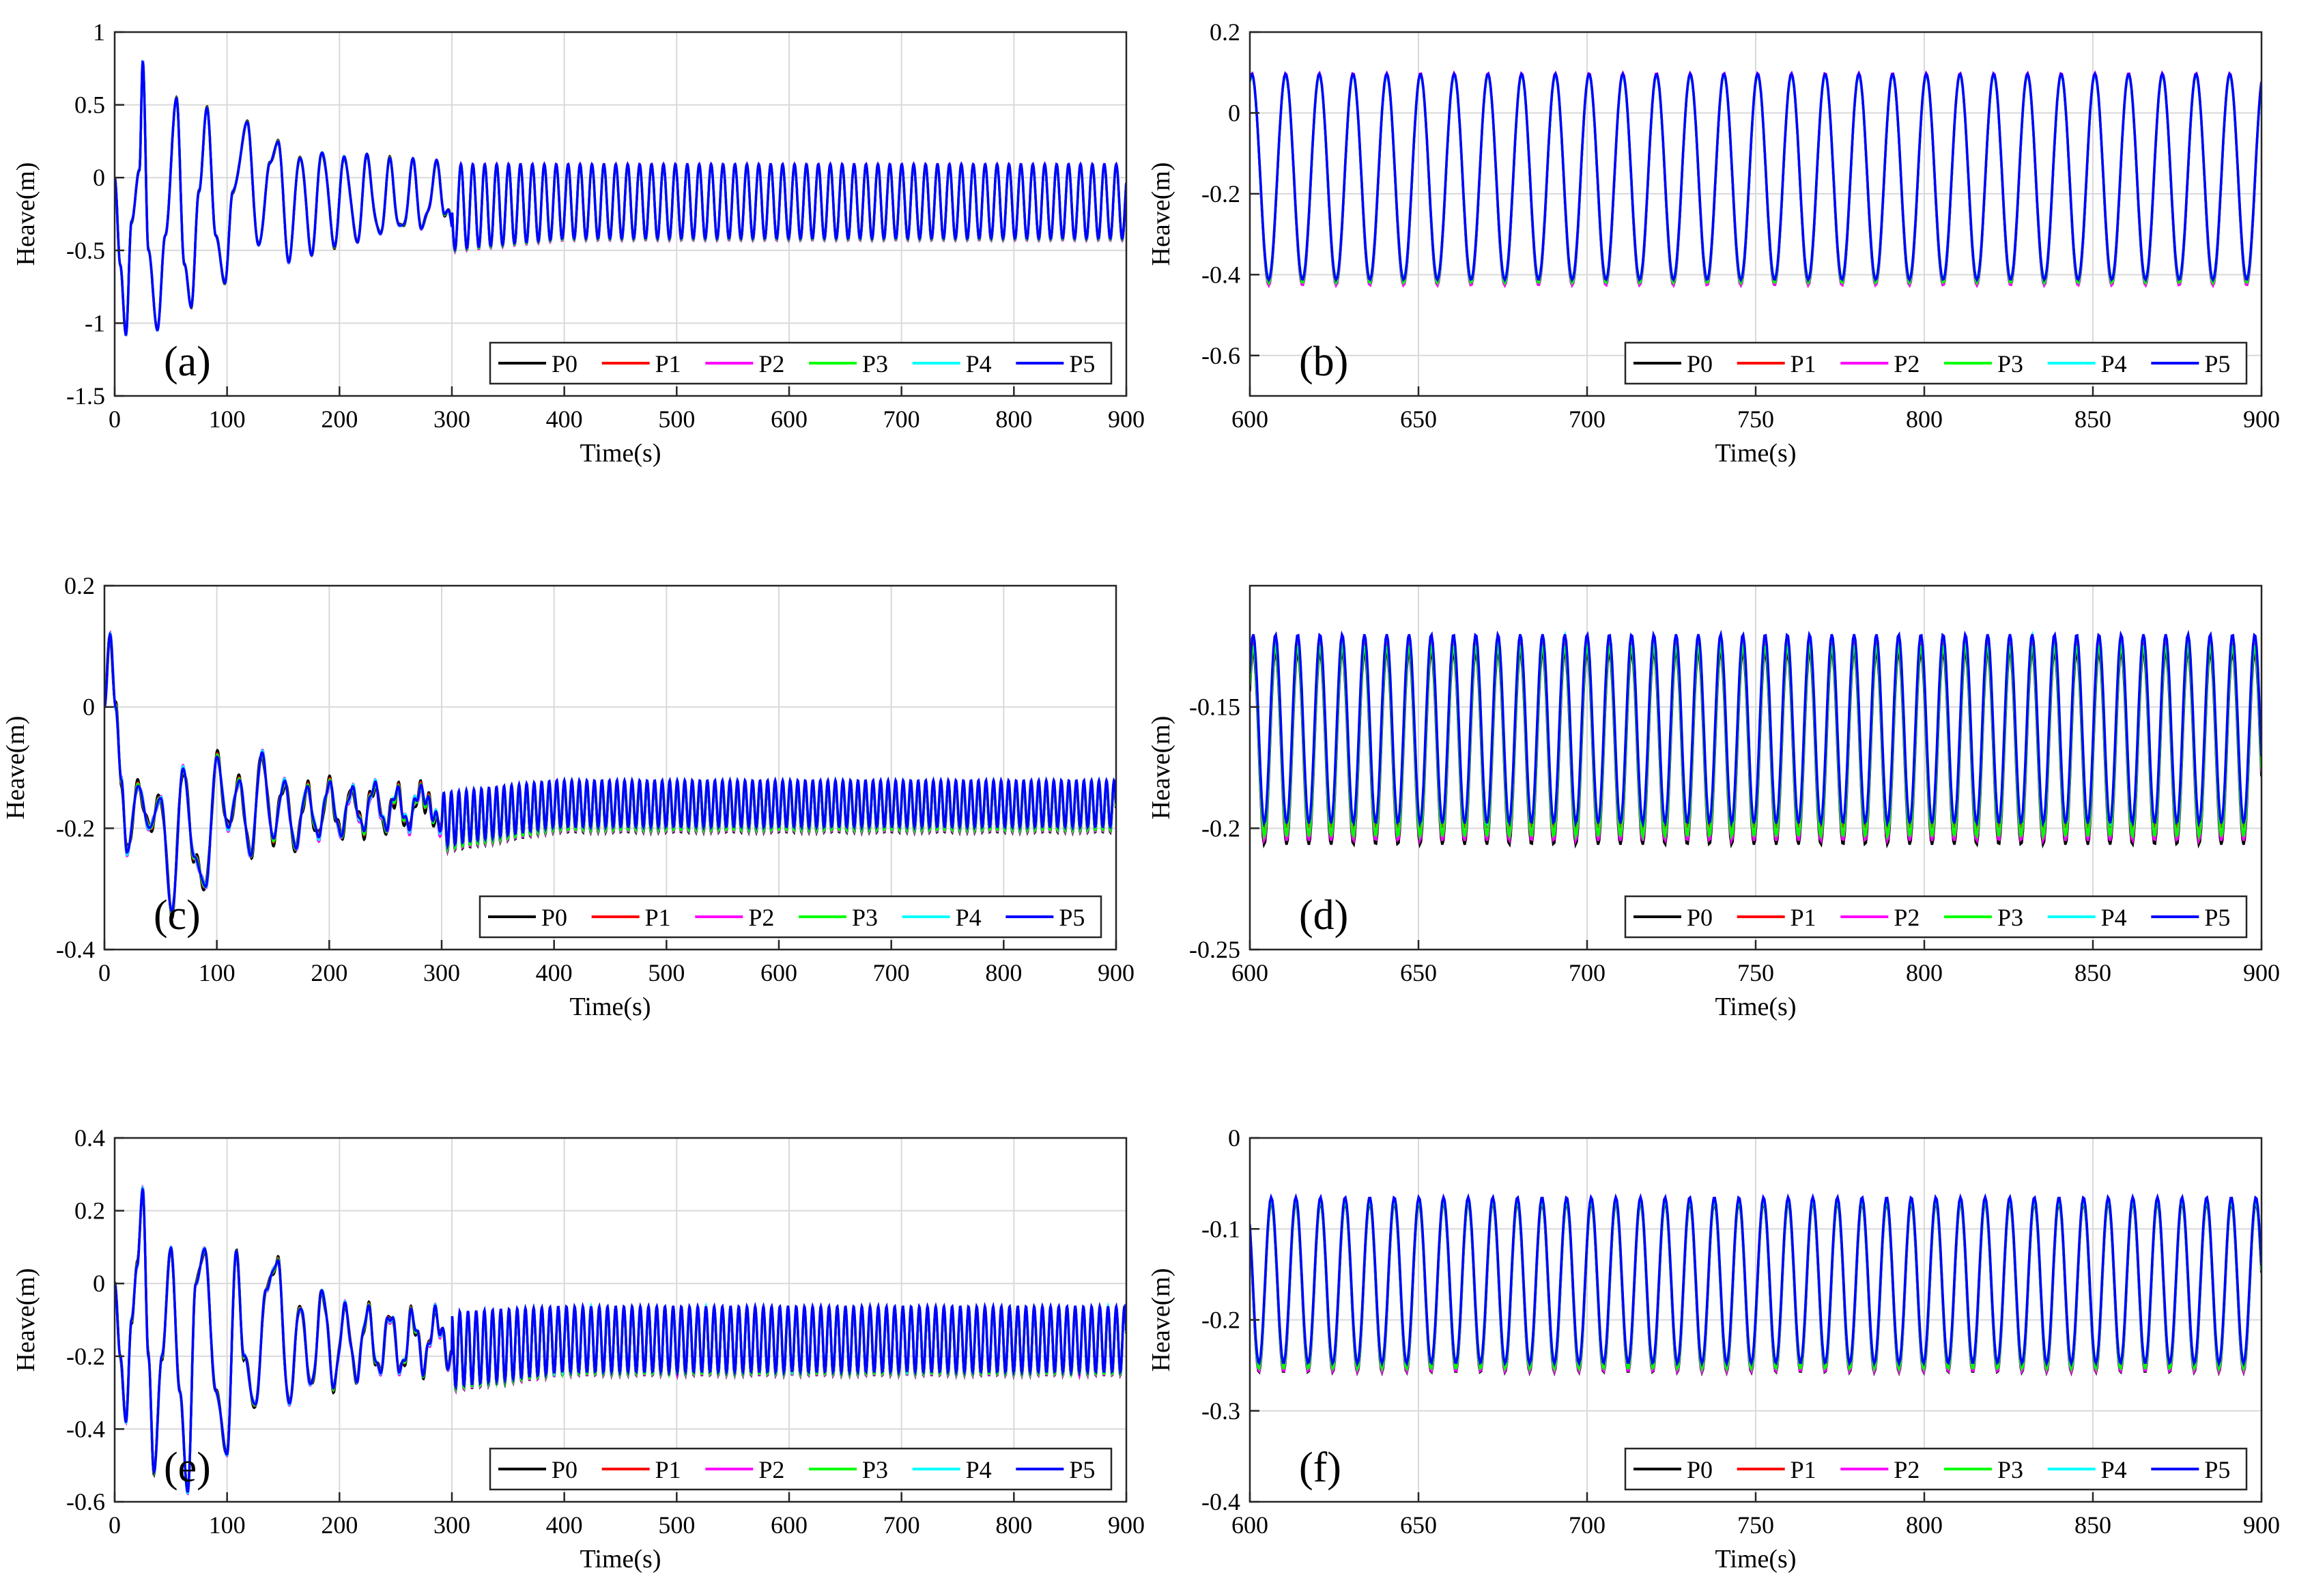 This screenshot has width=2297, height=1596. What do you see at coordinates (1320, 1467) in the screenshot?
I see `panel-label-f: (f)` at bounding box center [1320, 1467].